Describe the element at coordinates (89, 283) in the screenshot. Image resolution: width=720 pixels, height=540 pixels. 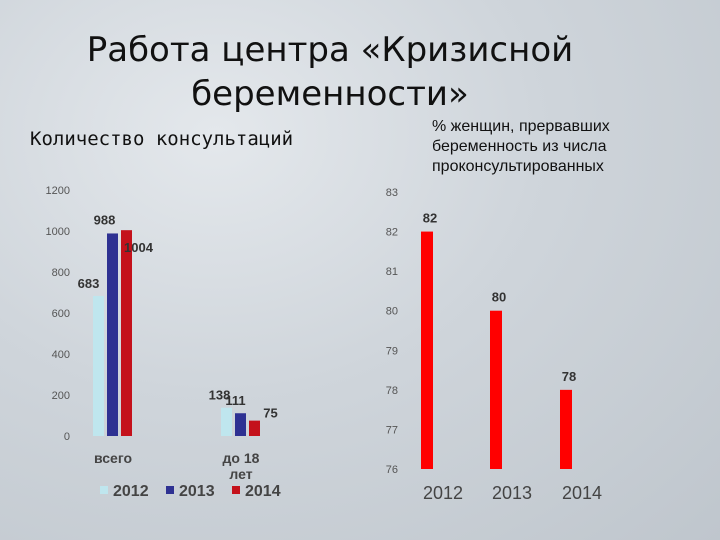
I see `left-data-label: 683` at that location.